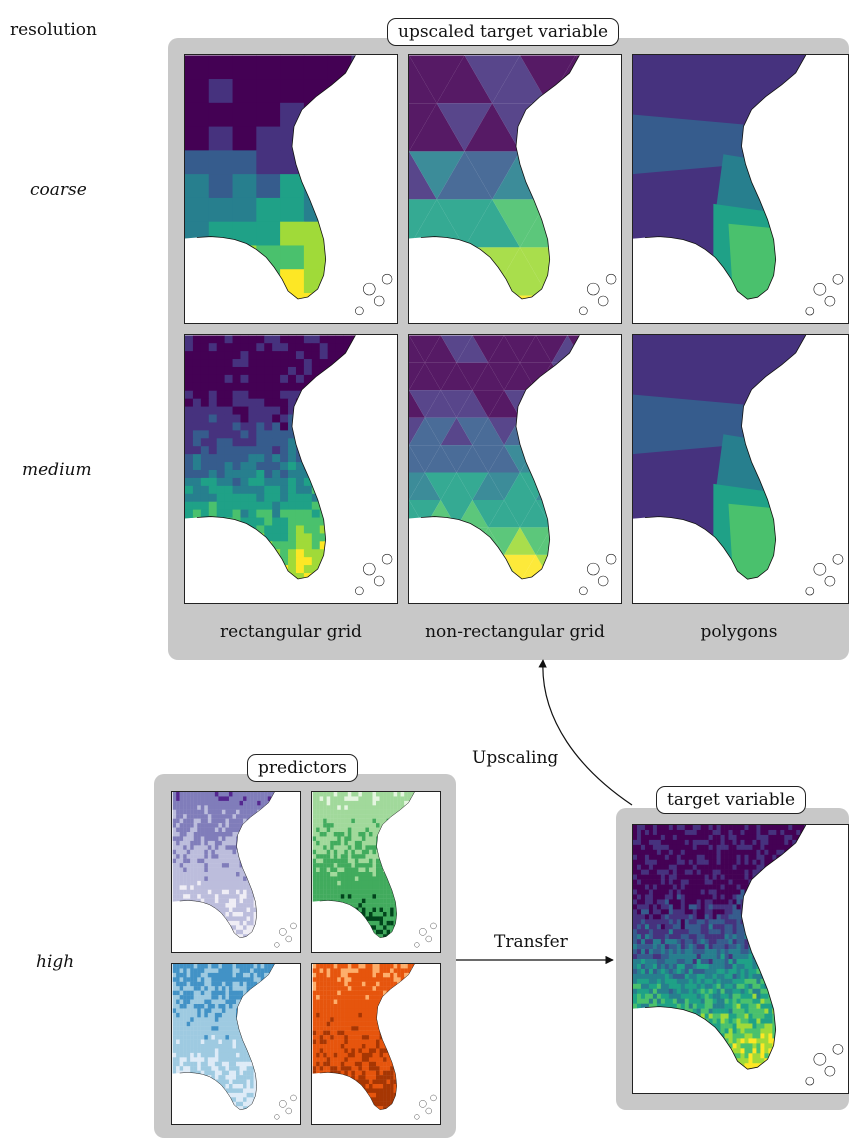 The width and height of the screenshot is (849, 1138). I want to click on row-label-high: high, so click(55, 962).